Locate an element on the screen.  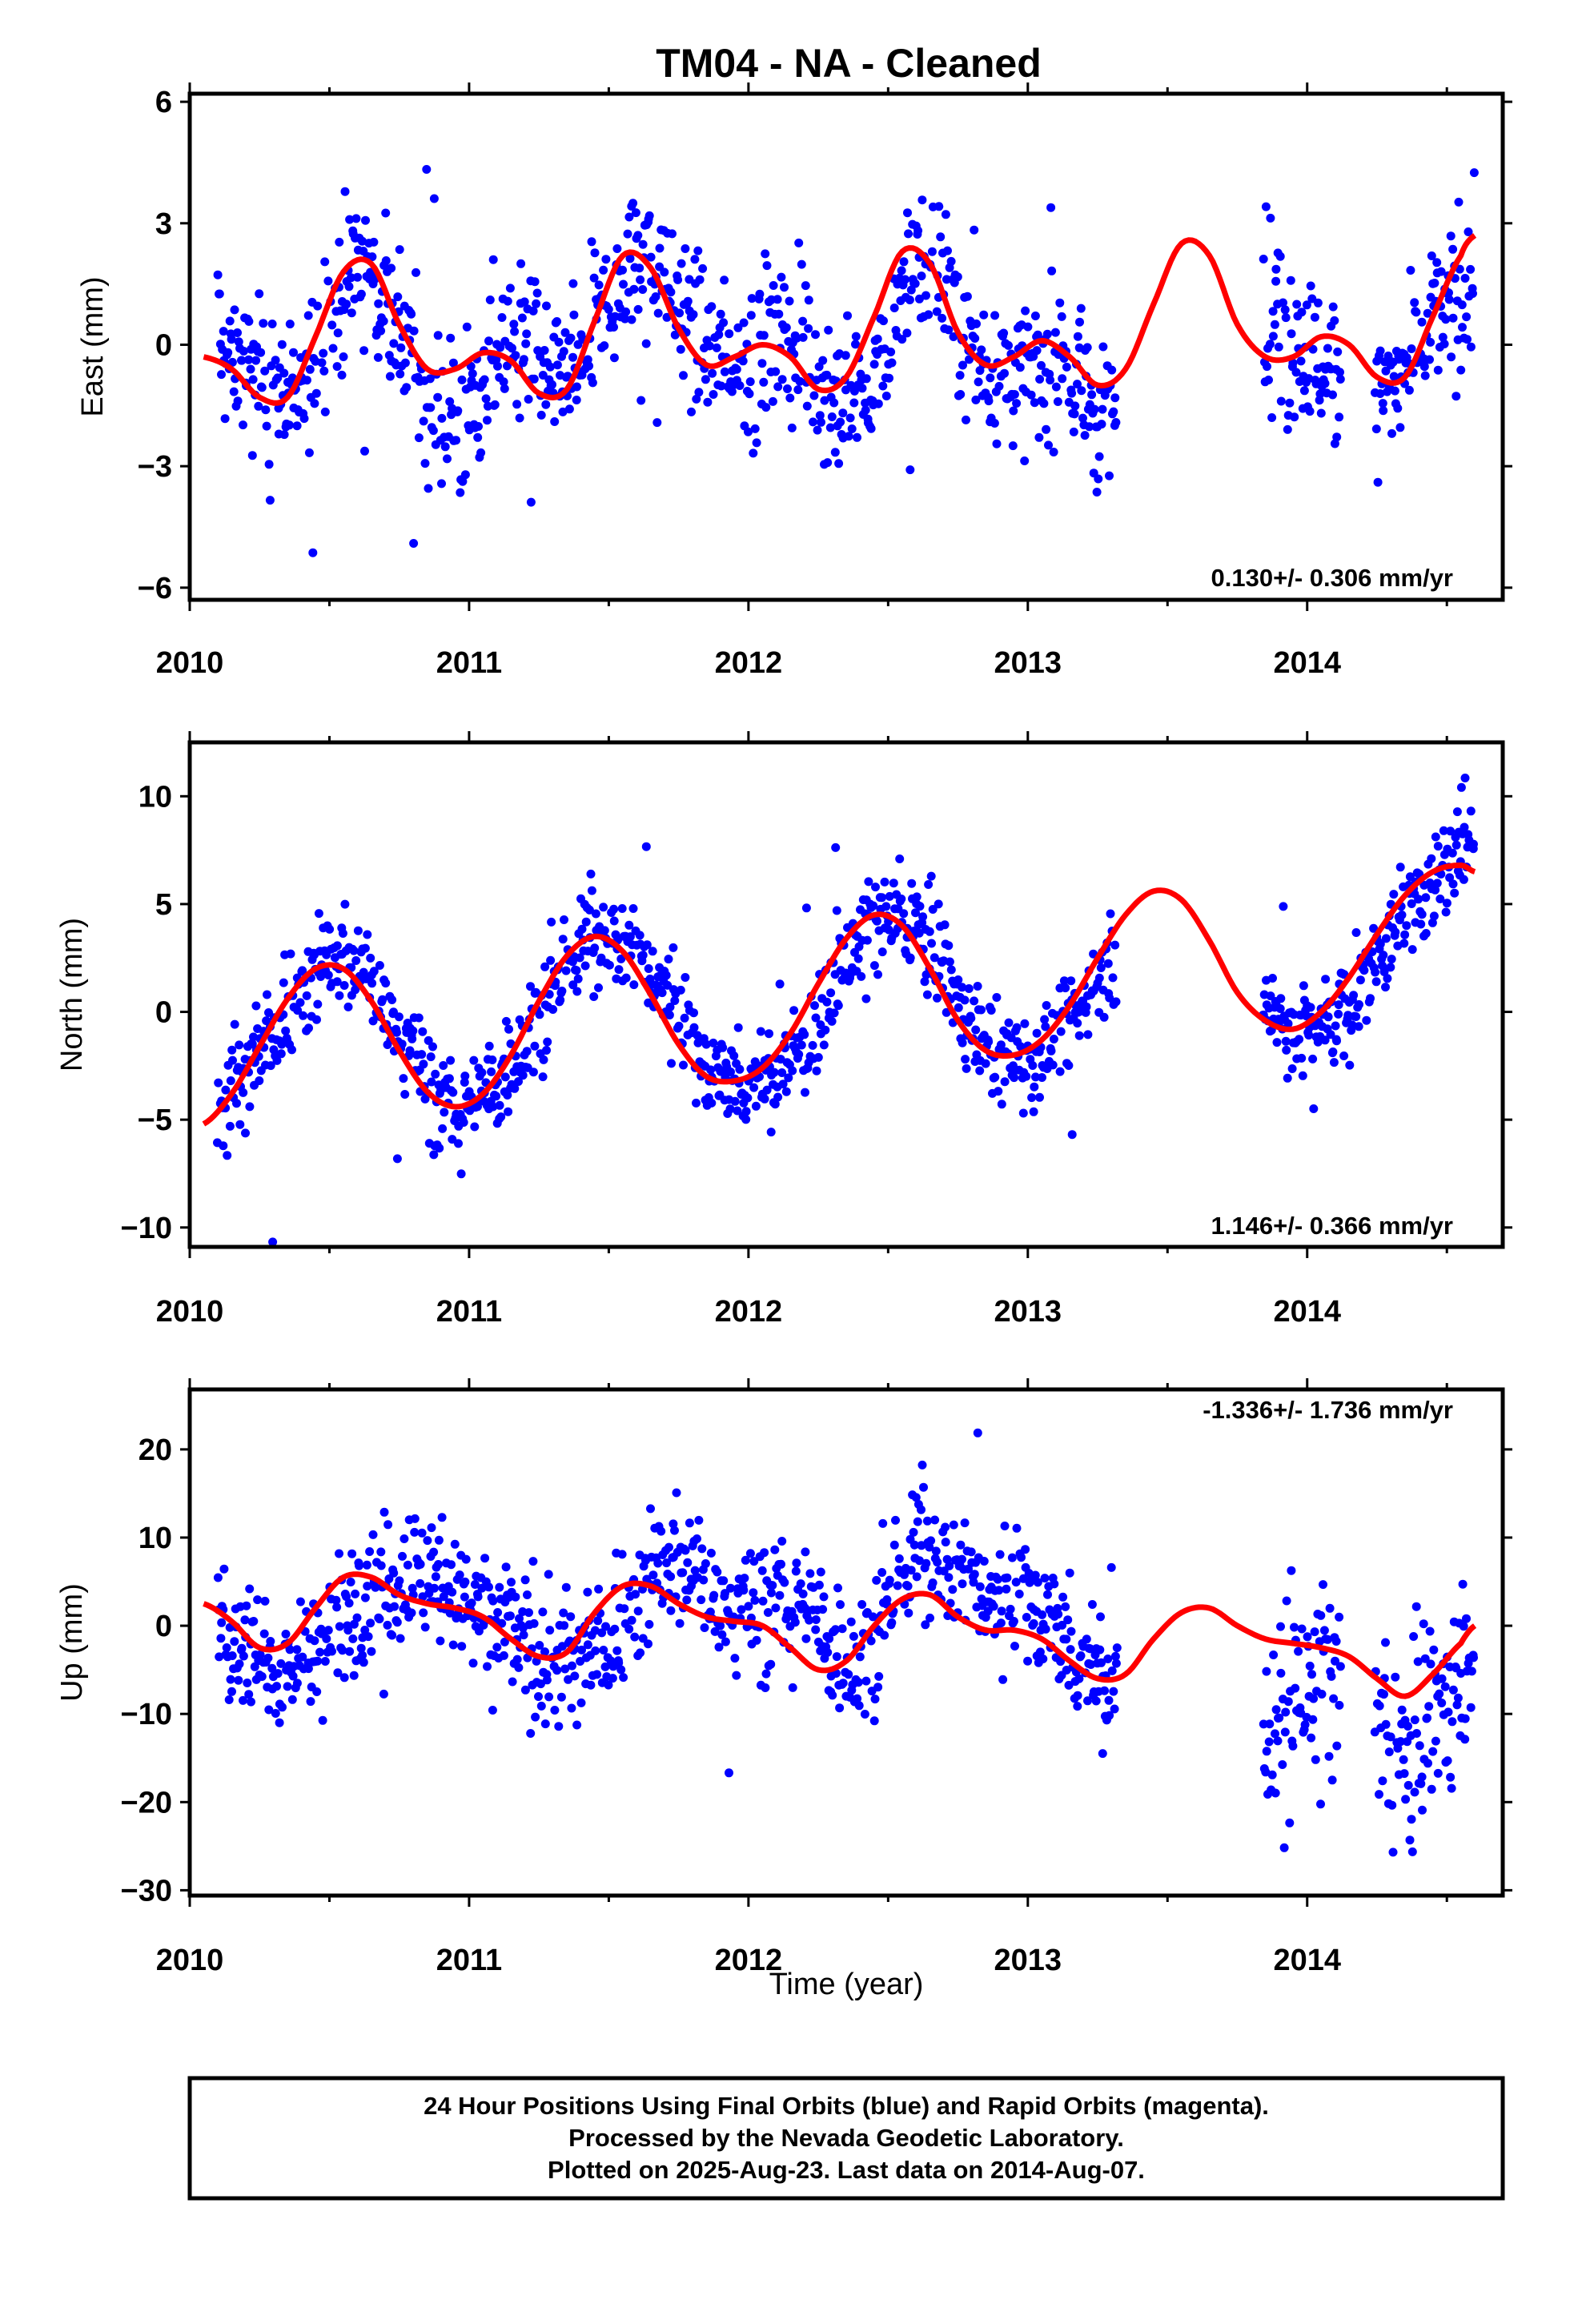
east-y-tick-label: 3 is located at coordinates (164, 224).